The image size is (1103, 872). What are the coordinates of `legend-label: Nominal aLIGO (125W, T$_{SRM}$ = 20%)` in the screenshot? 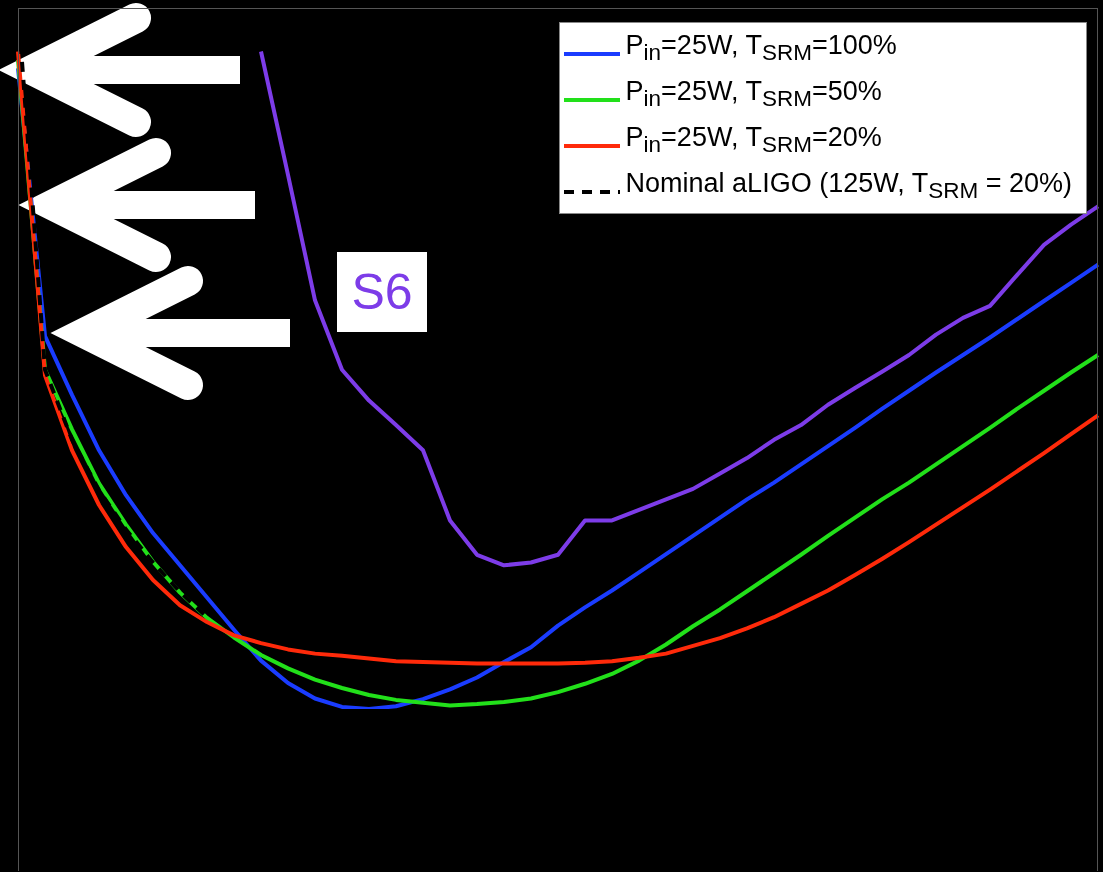 It's located at (848, 186).